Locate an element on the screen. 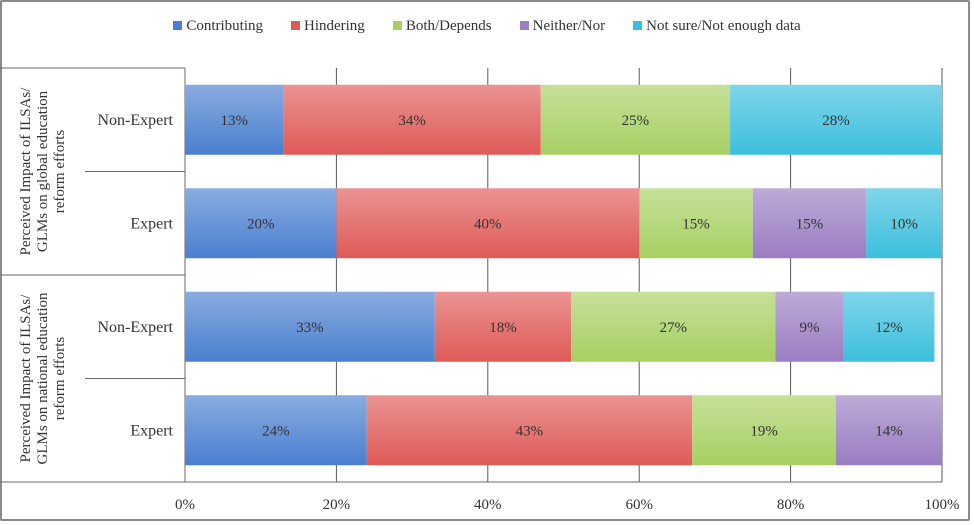 The width and height of the screenshot is (974, 525). legend-item: Hindering is located at coordinates (327, 26).